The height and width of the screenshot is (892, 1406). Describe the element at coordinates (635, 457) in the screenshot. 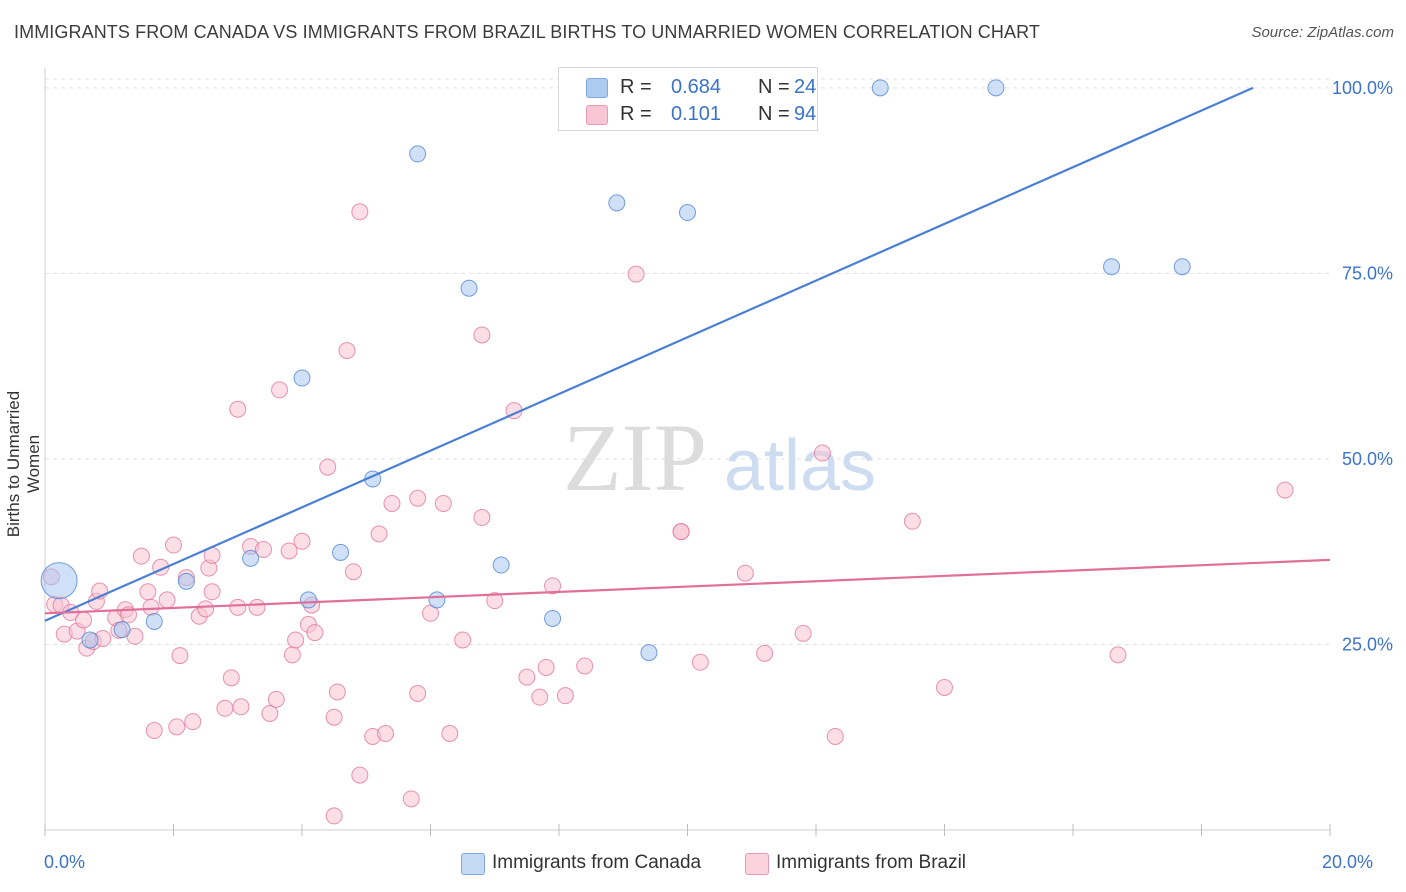

I see `watermark-zip: ZIP` at that location.